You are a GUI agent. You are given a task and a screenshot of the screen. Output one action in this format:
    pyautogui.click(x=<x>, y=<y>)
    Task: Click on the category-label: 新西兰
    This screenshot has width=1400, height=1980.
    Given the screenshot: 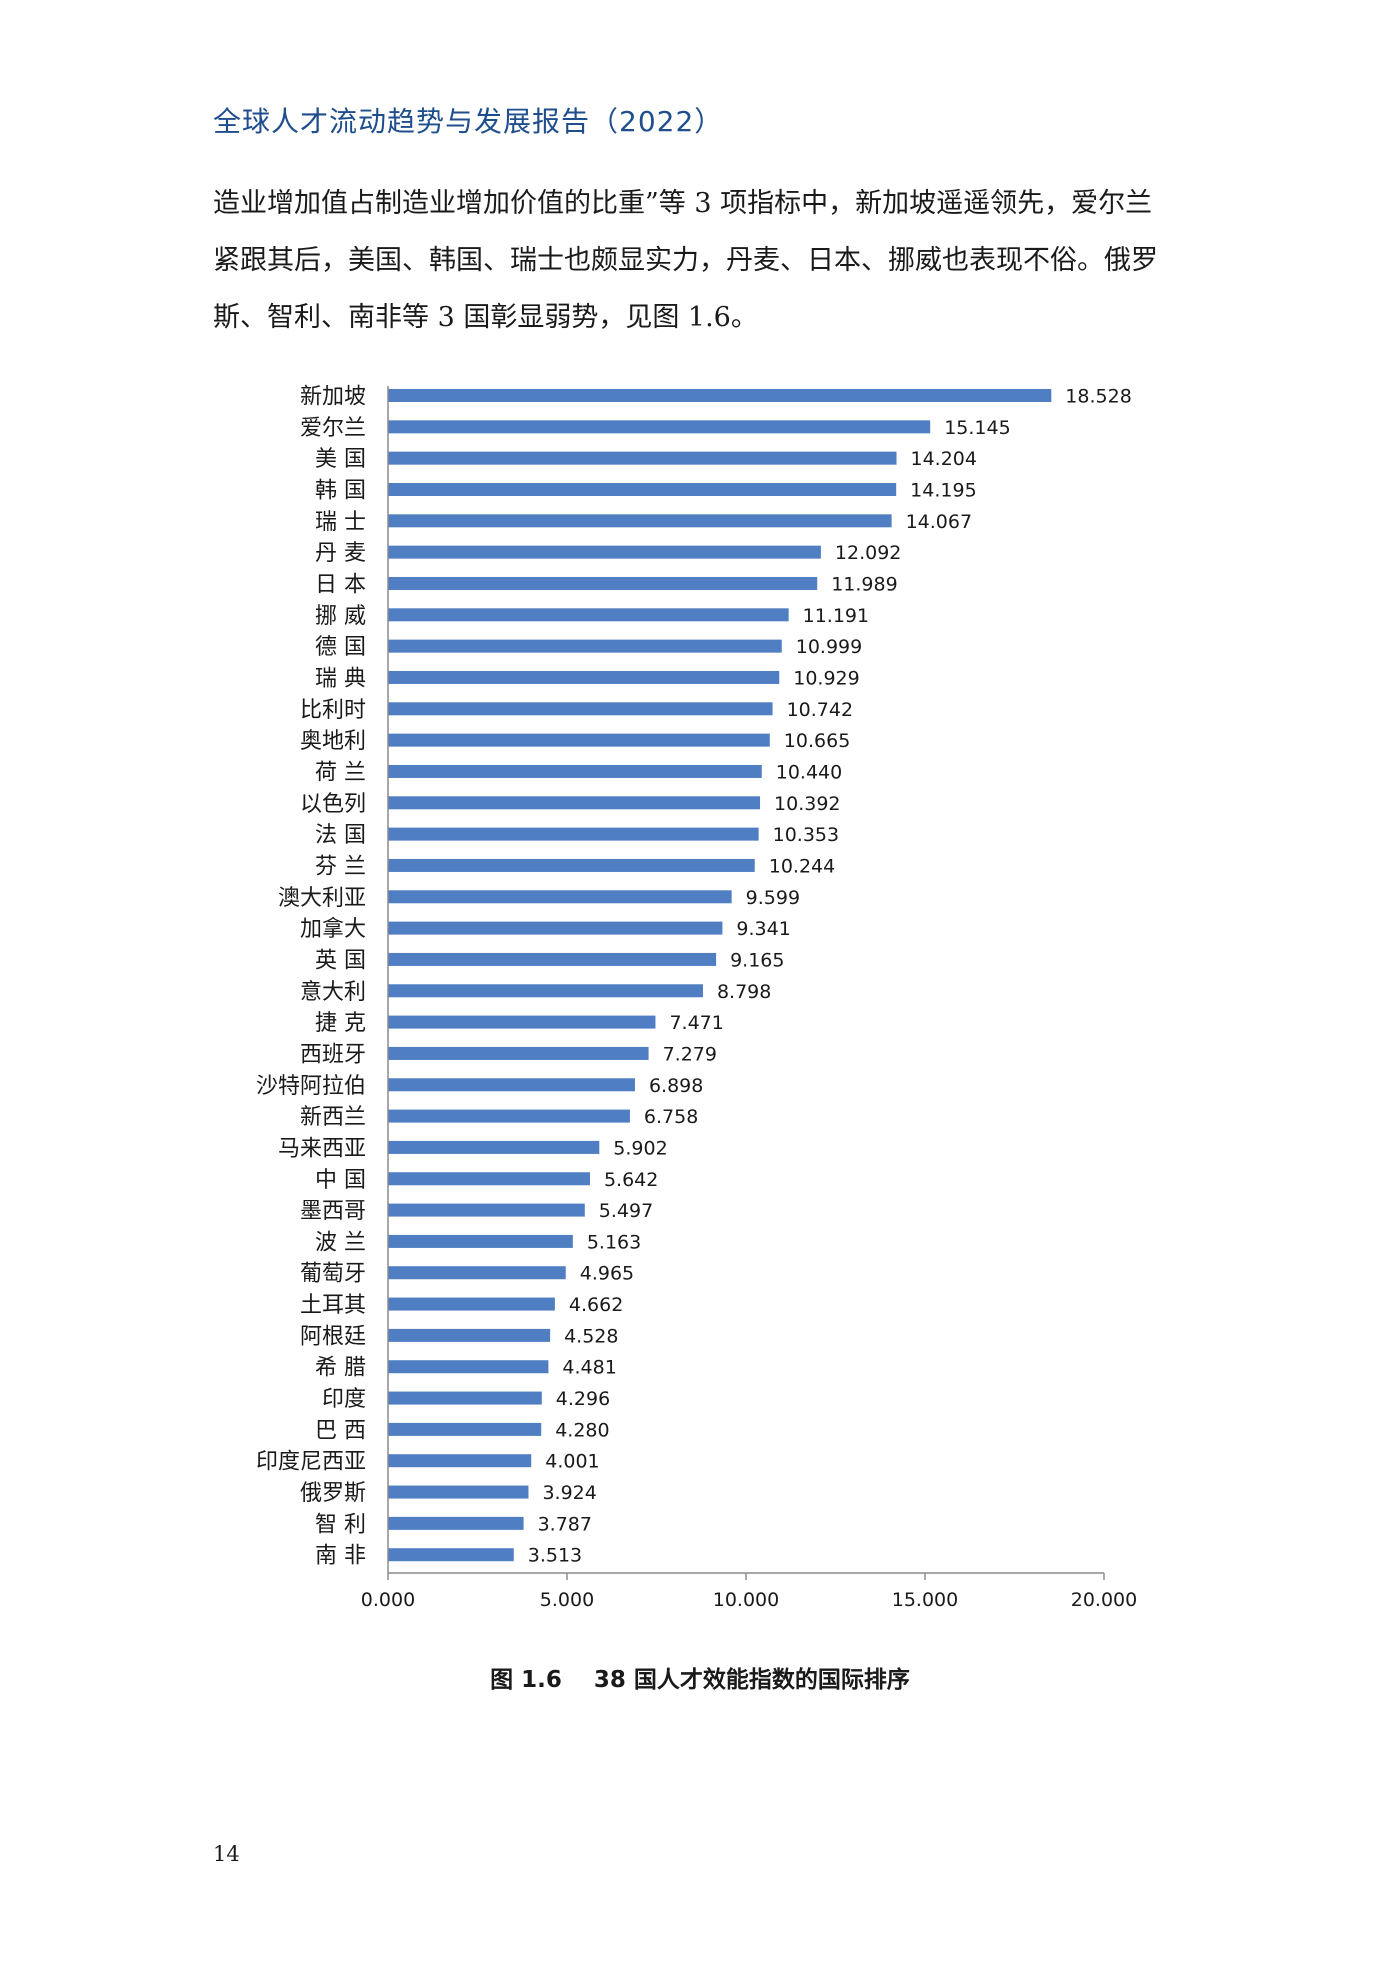 What is the action you would take?
    pyautogui.click(x=333, y=1117)
    